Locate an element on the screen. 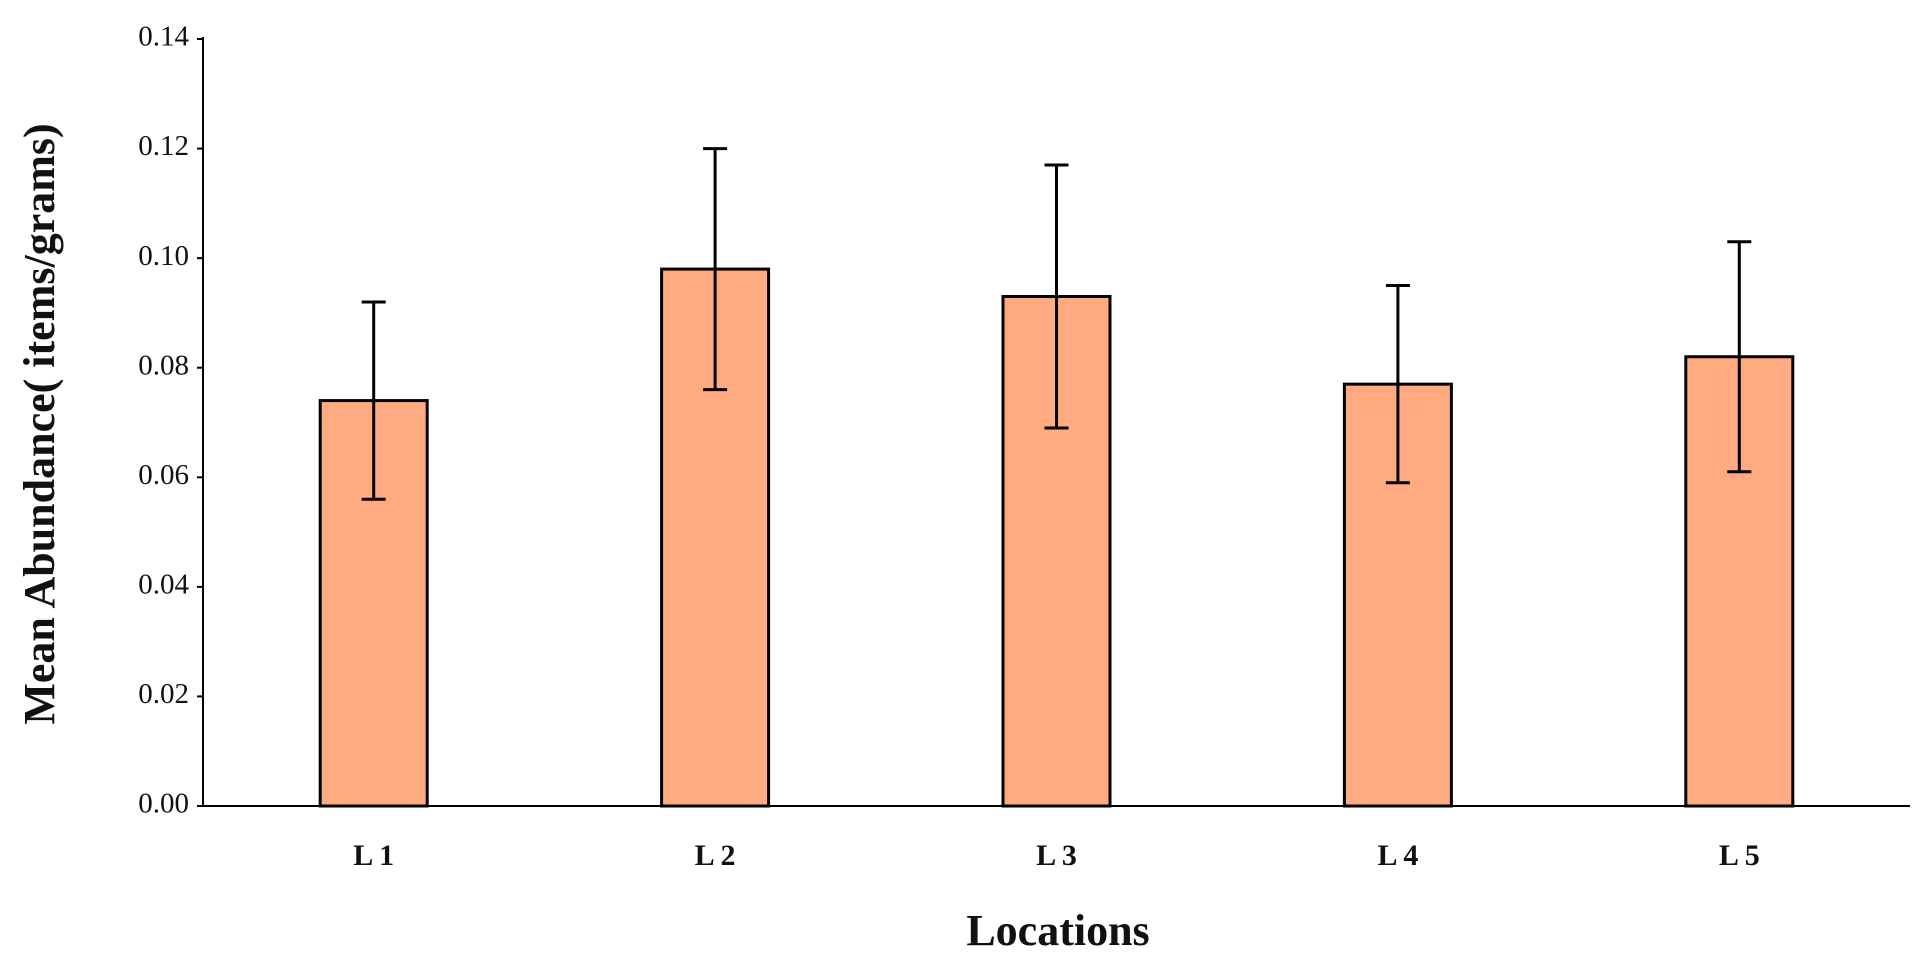 The height and width of the screenshot is (973, 1932). y-tick-label: 0.14 is located at coordinates (163, 37).